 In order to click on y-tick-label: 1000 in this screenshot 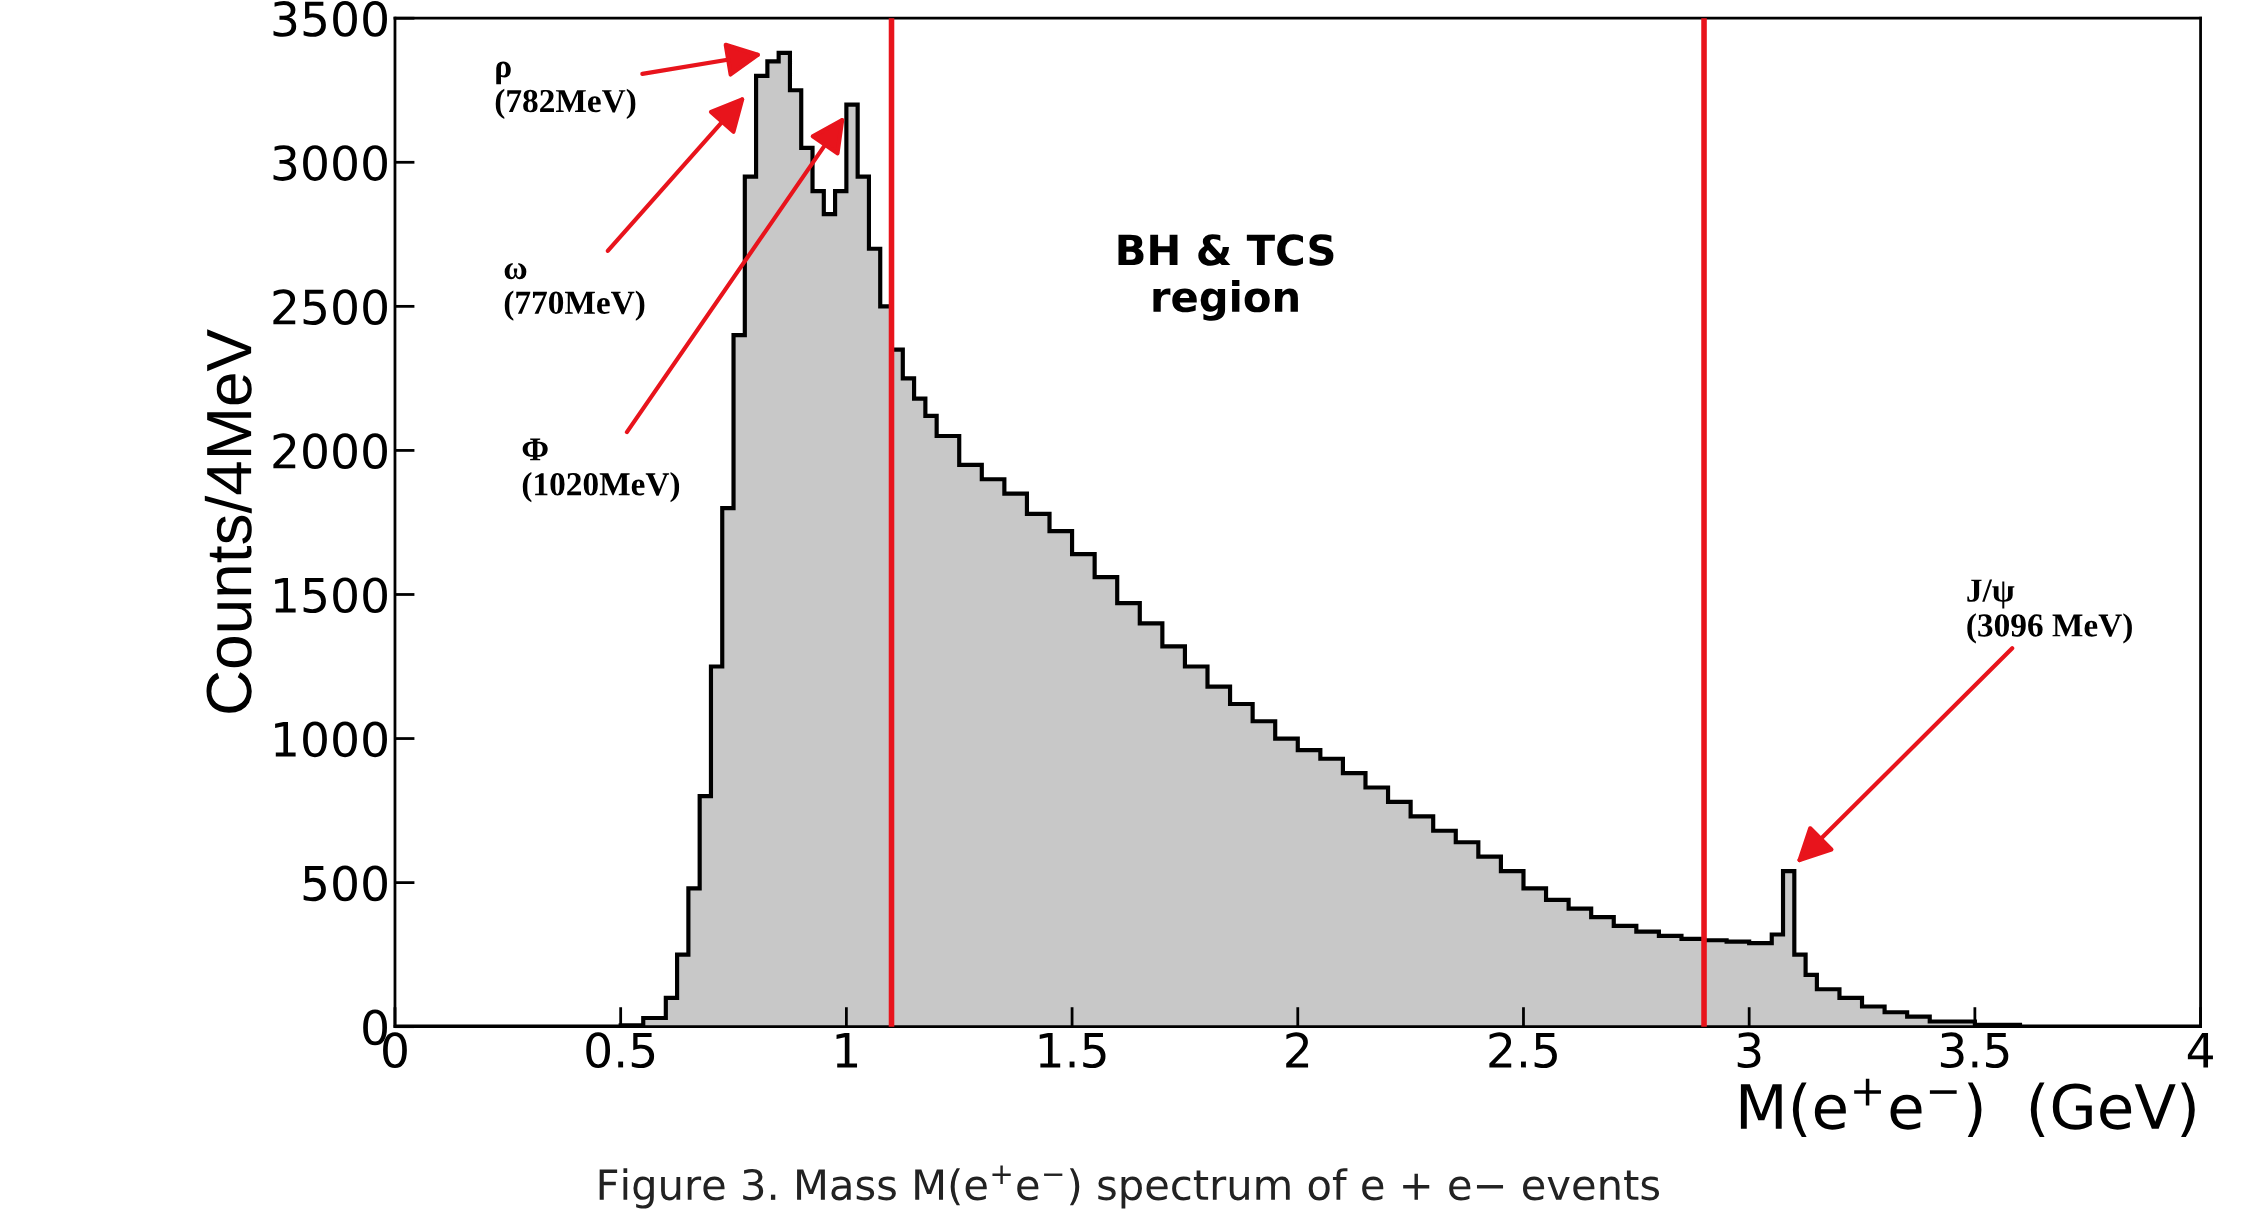, I will do `click(331, 739)`.